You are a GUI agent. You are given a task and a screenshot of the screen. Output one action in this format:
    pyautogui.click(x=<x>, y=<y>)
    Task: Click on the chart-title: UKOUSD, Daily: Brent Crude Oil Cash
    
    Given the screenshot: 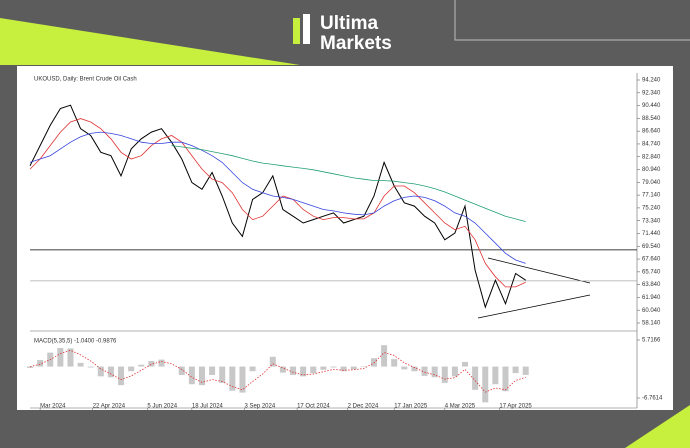 What is the action you would take?
    pyautogui.click(x=85, y=80)
    